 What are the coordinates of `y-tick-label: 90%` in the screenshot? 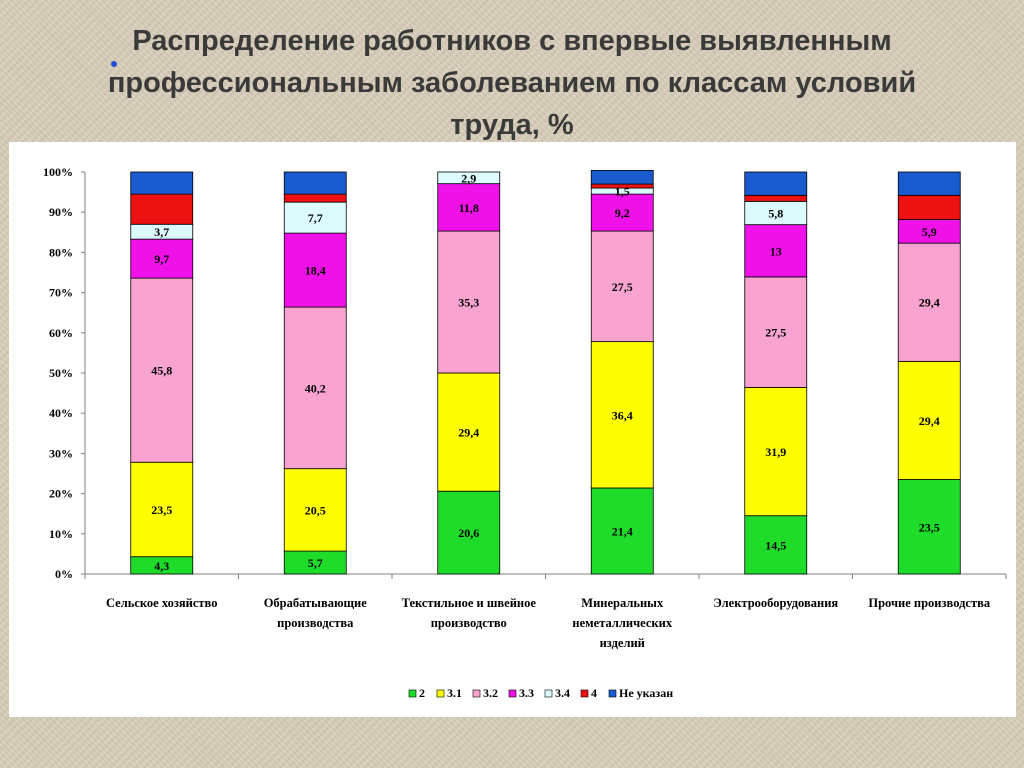 It's located at (61, 212).